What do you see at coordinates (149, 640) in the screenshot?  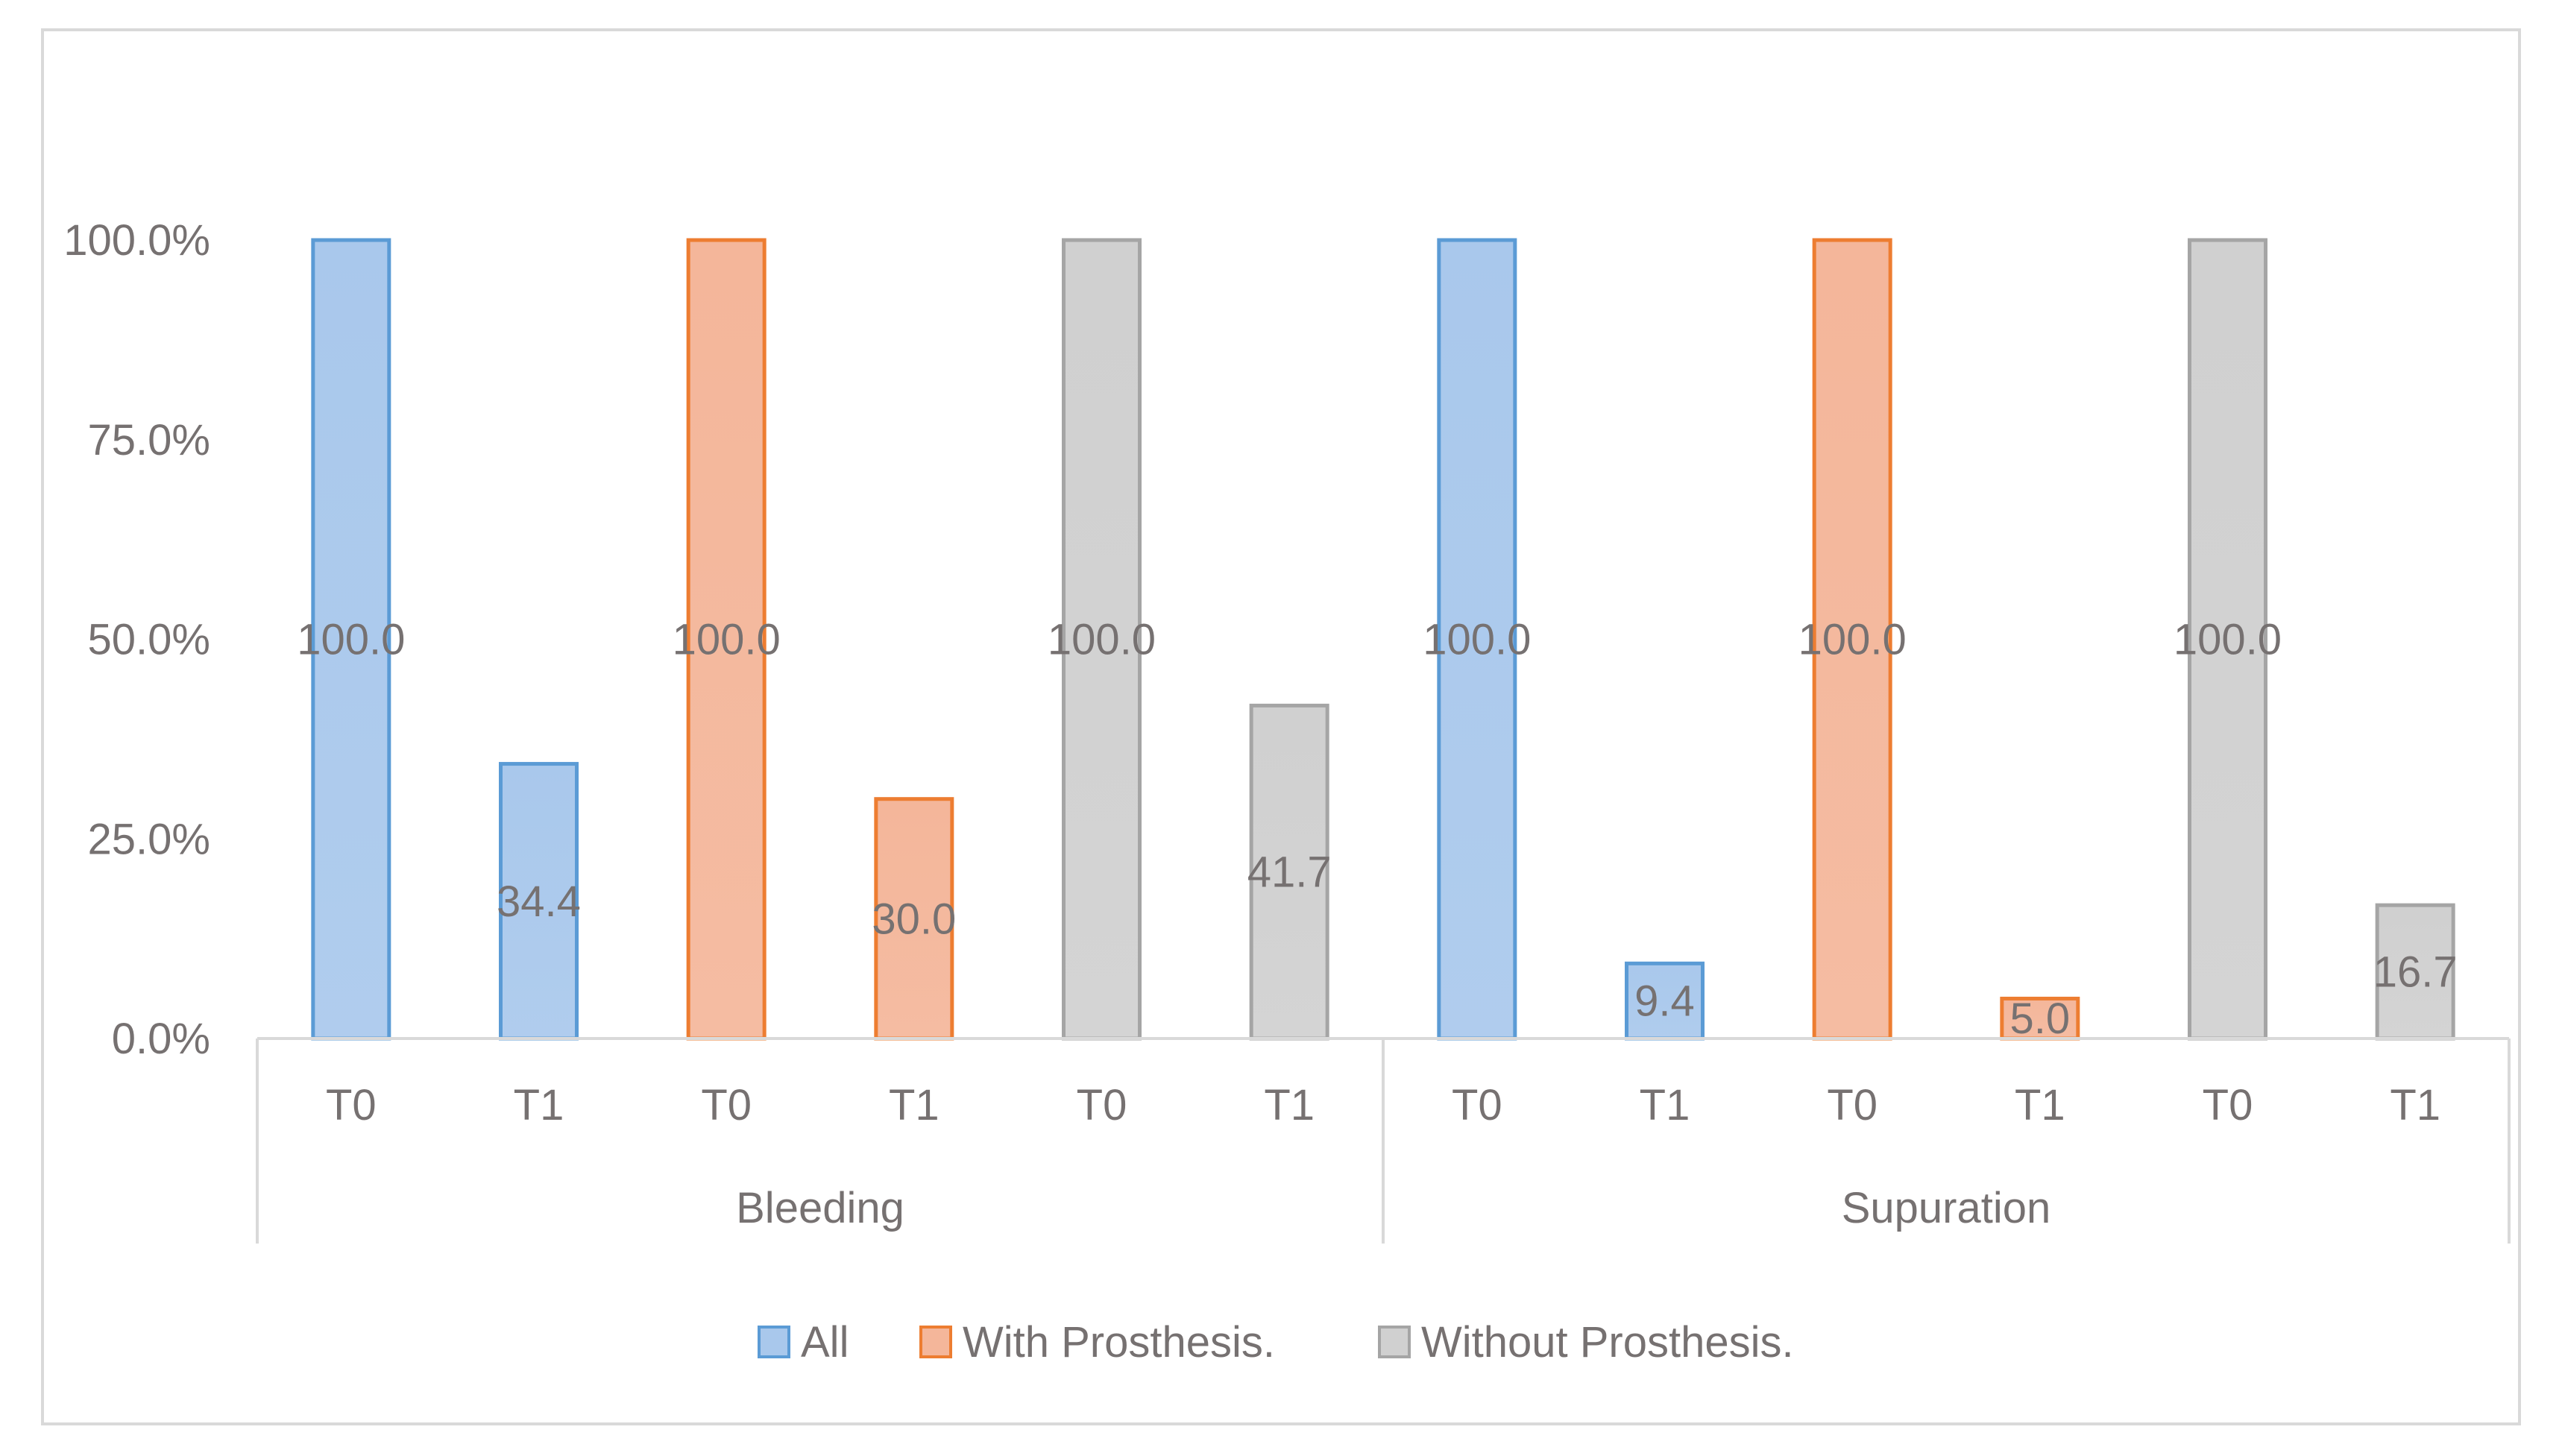 I see `y-tick-label: 50.0%` at bounding box center [149, 640].